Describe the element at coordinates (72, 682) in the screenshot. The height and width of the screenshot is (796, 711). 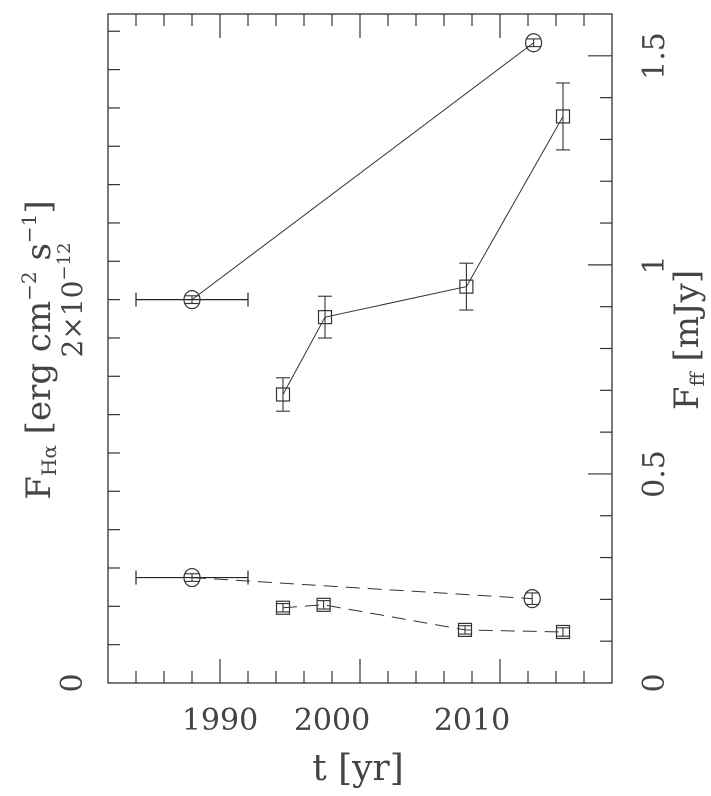
I see `left-tick-label-zero: 0` at that location.